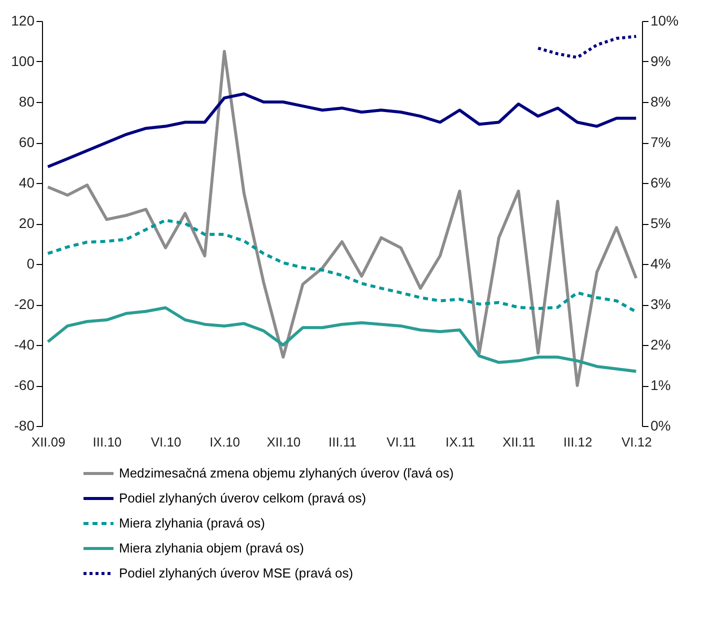 The image size is (714, 626). I want to click on y-tick-label: -80, so click(24, 426).